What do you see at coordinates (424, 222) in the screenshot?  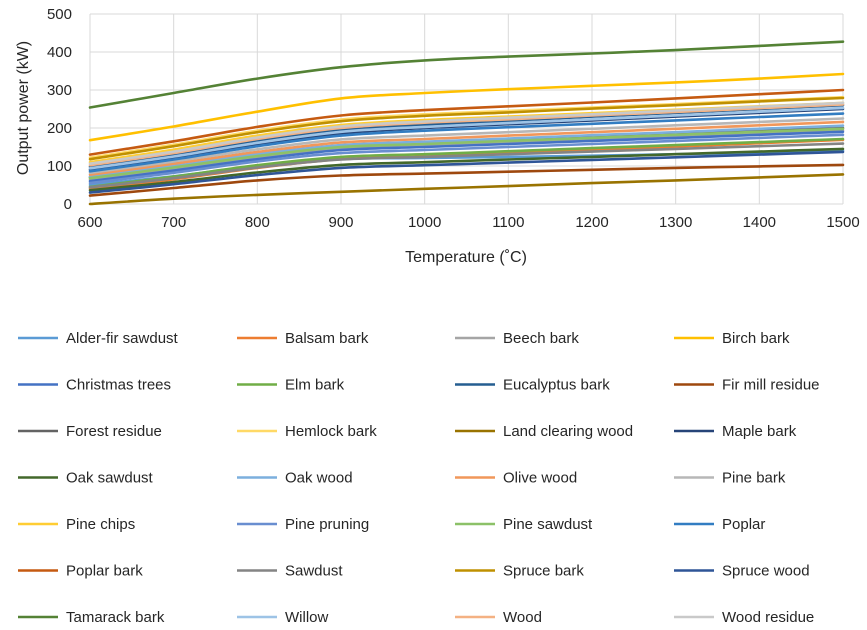 I see `x-tick-label: 1000` at bounding box center [424, 222].